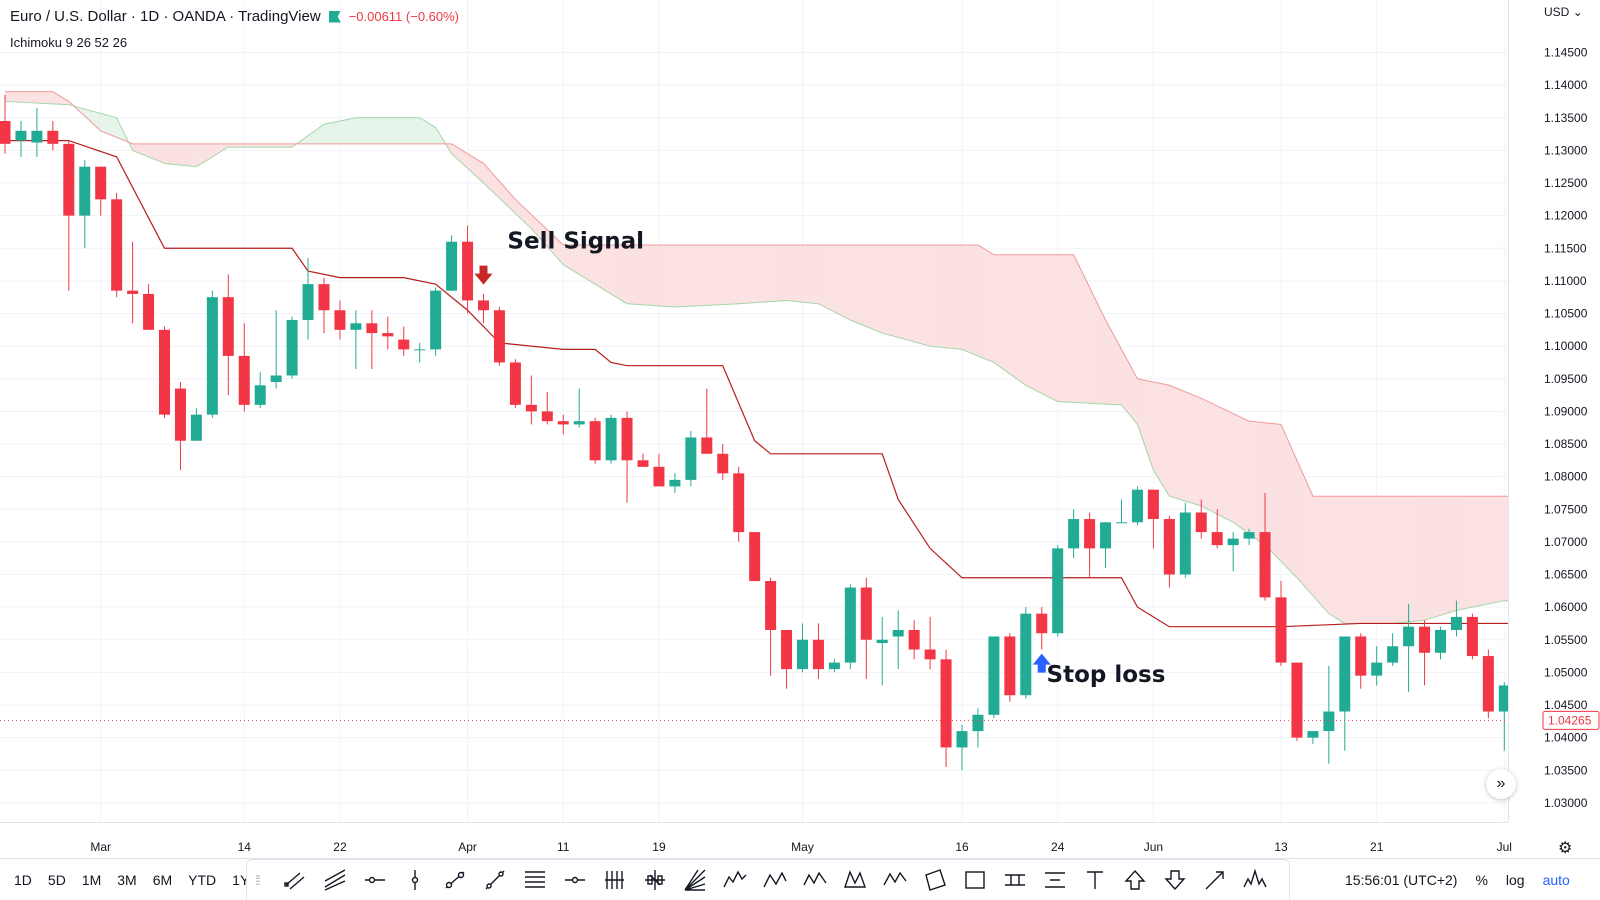  What do you see at coordinates (615, 880) in the screenshot?
I see `pitchfork-tool` at bounding box center [615, 880].